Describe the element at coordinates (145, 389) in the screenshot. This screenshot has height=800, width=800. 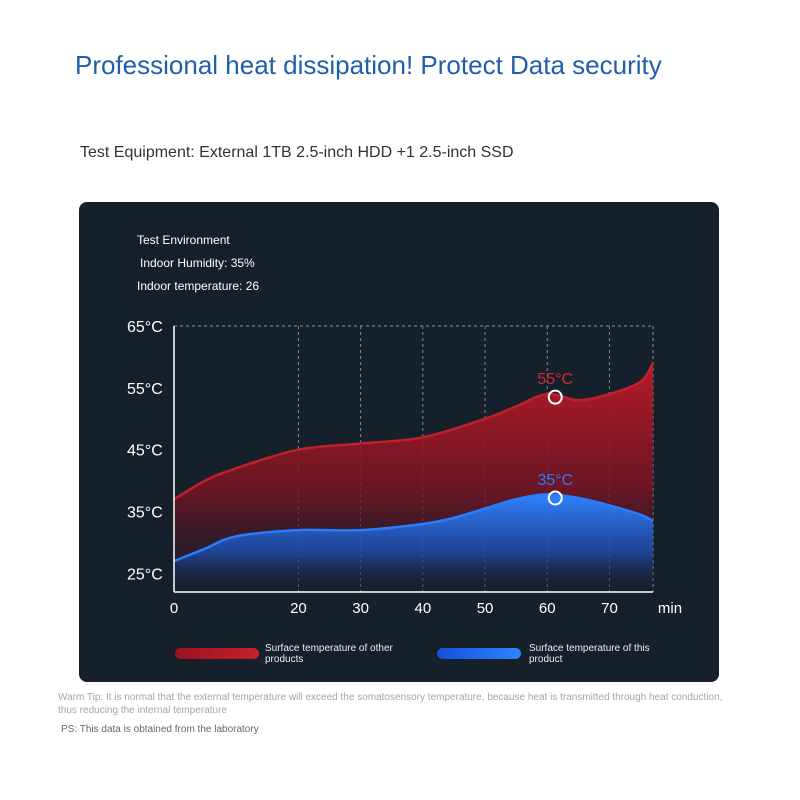
I see `y-tick-label: 55°C` at that location.